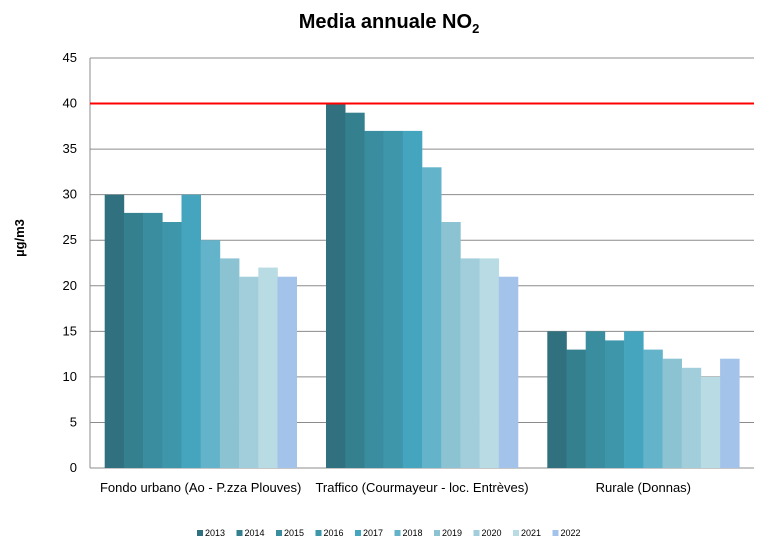 Image resolution: width=779 pixels, height=555 pixels. What do you see at coordinates (70, 57) in the screenshot?
I see `y-tick-label-45: 45` at bounding box center [70, 57].